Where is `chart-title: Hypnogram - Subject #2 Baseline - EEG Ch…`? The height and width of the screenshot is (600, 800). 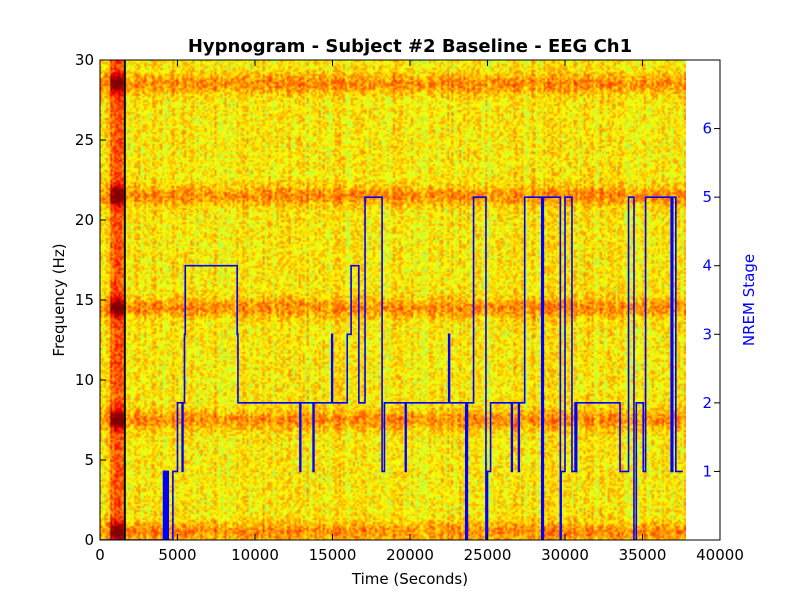 chart-title: Hypnogram - Subject #2 Baseline - EEG Ch… is located at coordinates (410, 46).